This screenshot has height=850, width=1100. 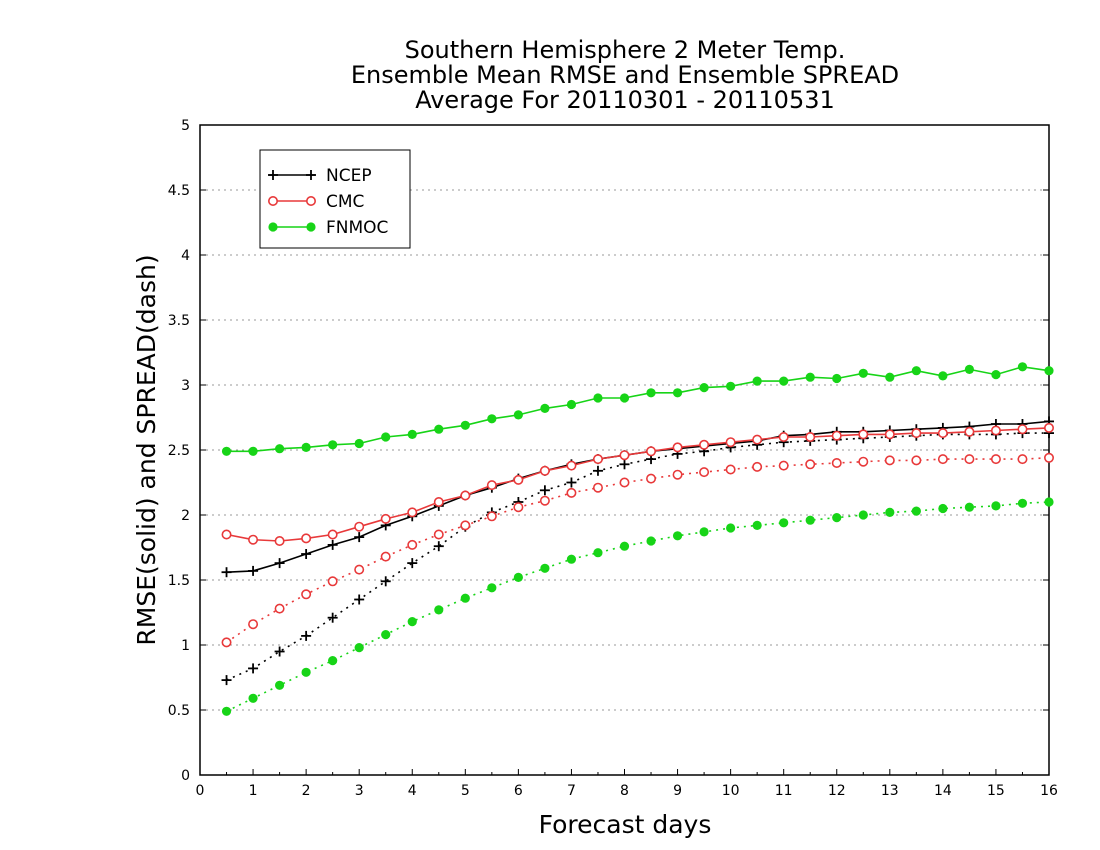 What do you see at coordinates (837, 791) in the screenshot?
I see `x-tick-label-12: 12` at bounding box center [837, 791].